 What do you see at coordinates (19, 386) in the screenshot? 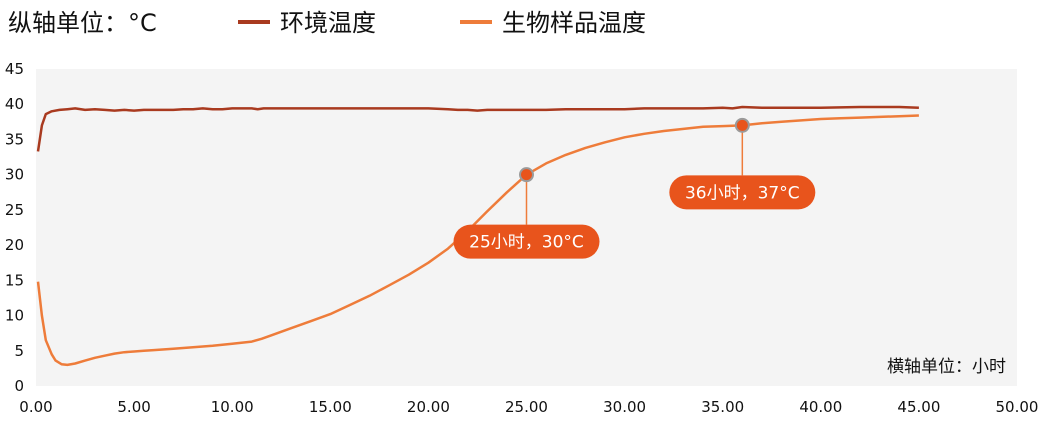
I see `y-tick-label: 0` at bounding box center [19, 386].